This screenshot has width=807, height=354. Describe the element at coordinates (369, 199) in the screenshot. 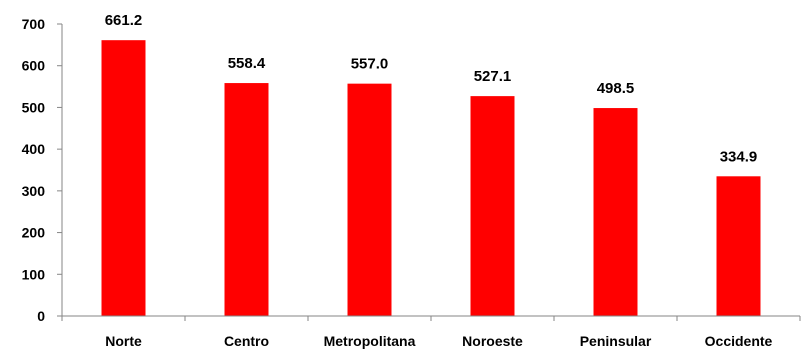

I see `bar-metropolitana` at that location.